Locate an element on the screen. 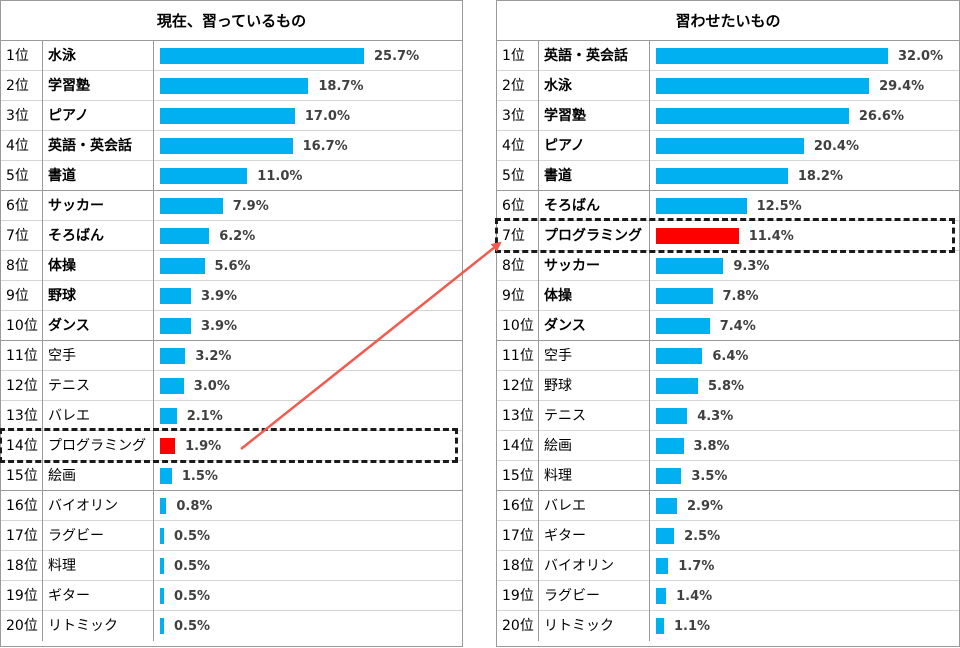  rank-label: 20位 is located at coordinates (518, 626).